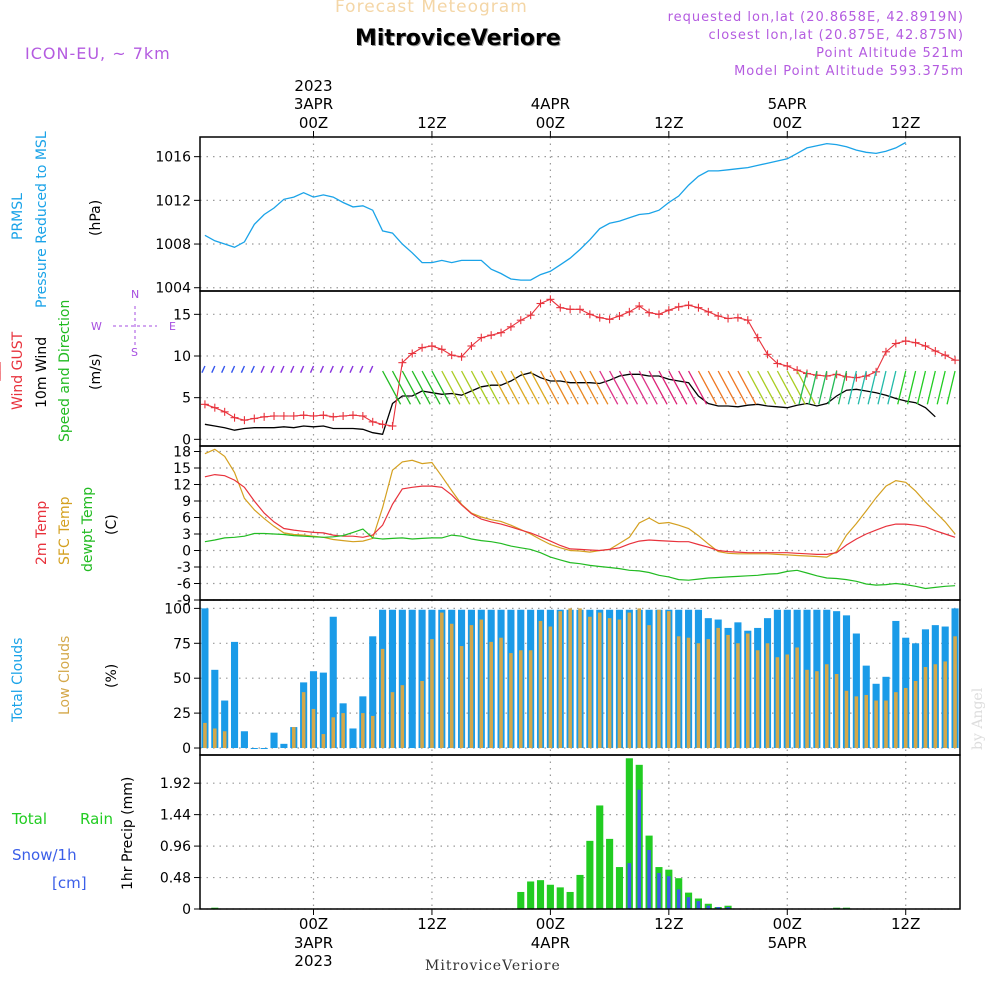  Describe the element at coordinates (580, 514) in the screenshot. I see `t2m-line` at that location.